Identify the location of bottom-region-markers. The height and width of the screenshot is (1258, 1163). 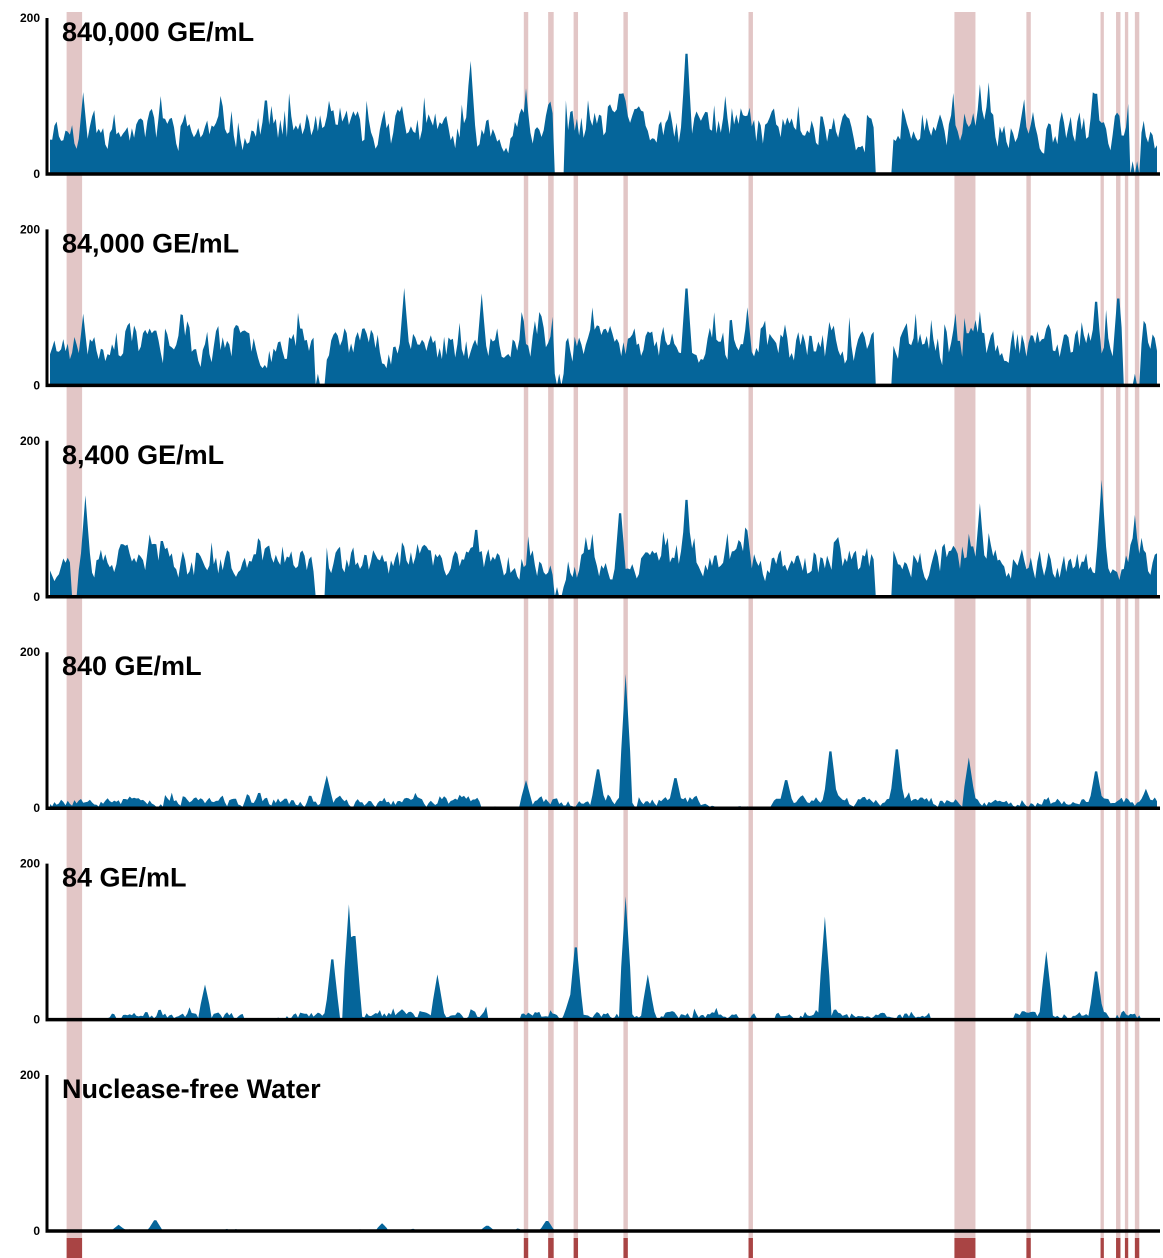
(603, 1248).